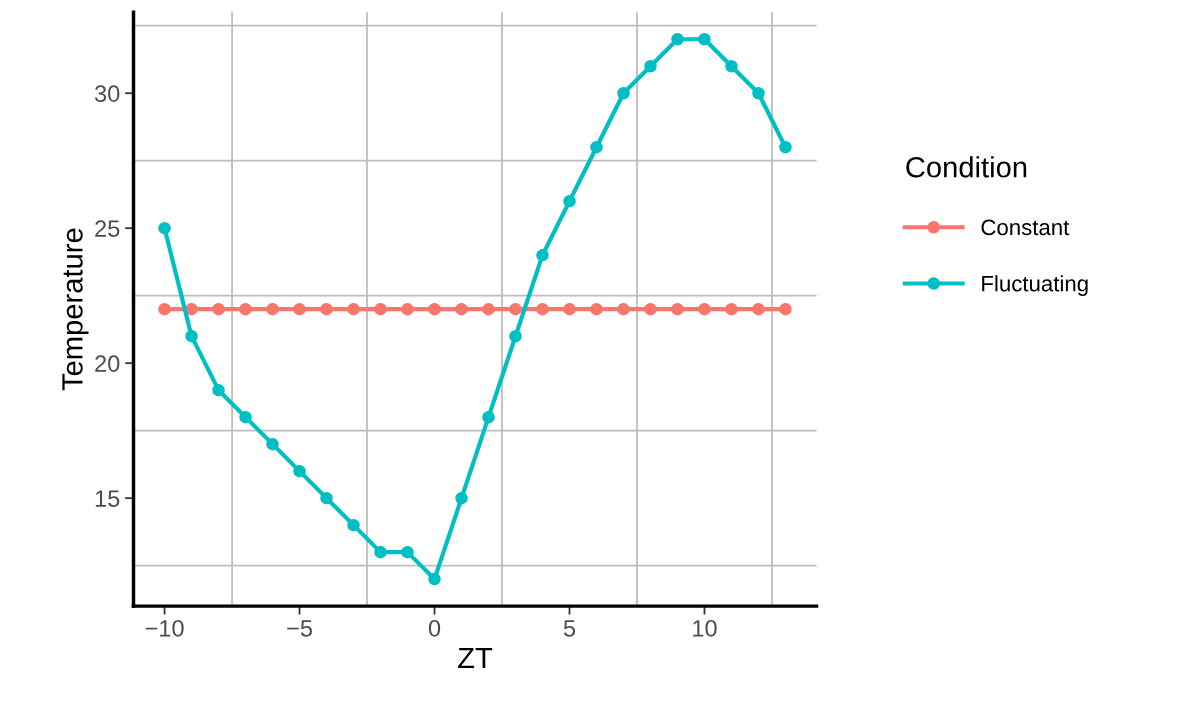 This screenshot has width=1192, height=719. Describe the element at coordinates (299, 628) in the screenshot. I see `x-tick-label: −5` at that location.